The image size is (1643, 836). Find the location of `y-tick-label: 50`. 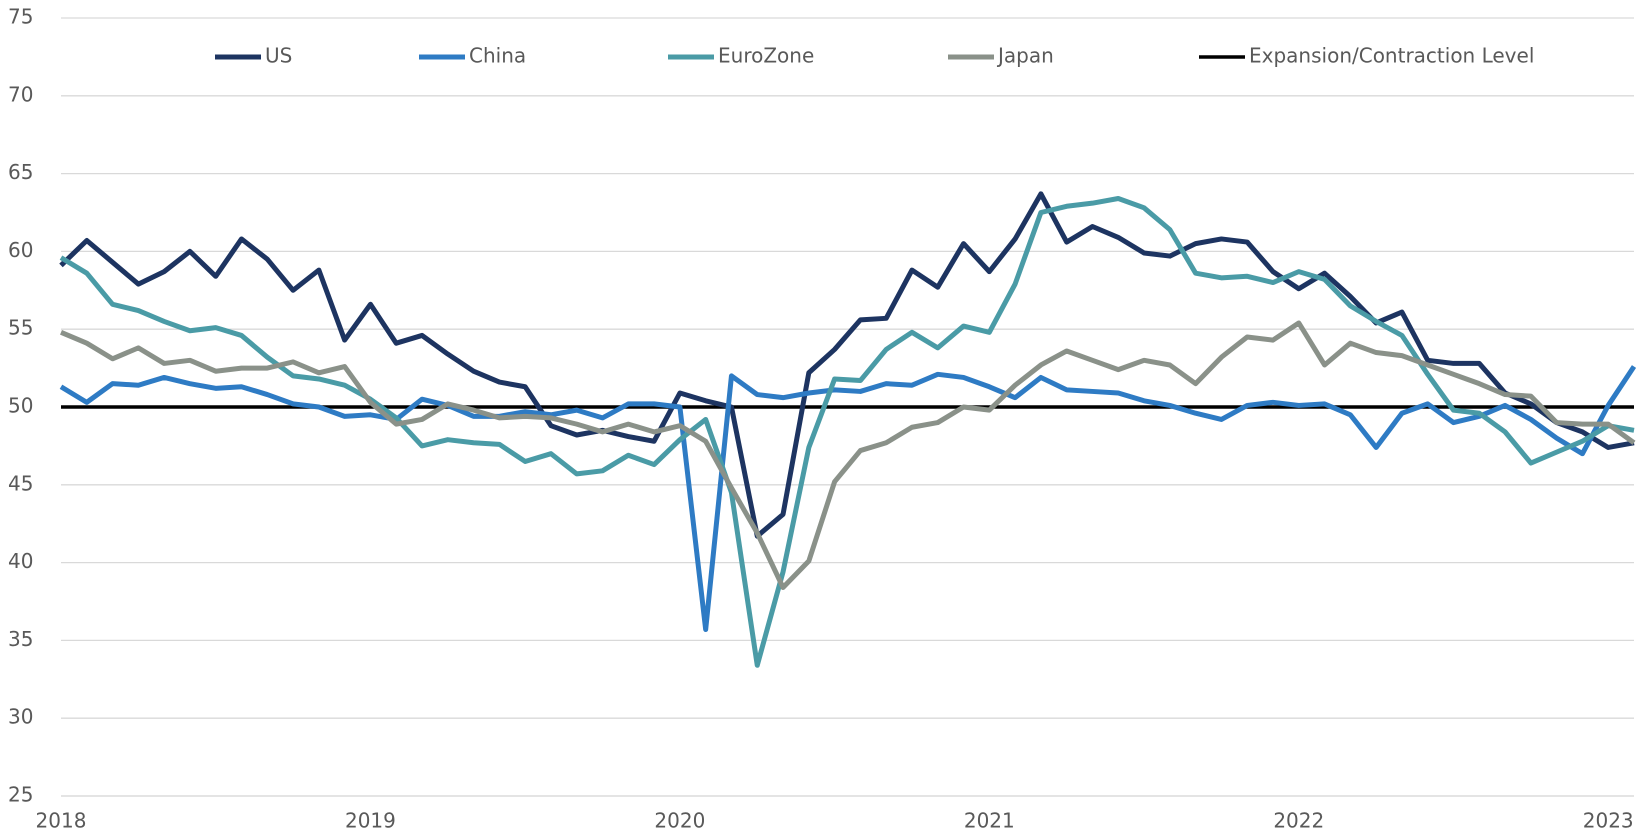

y-tick-label: 50 is located at coordinates (20, 406).